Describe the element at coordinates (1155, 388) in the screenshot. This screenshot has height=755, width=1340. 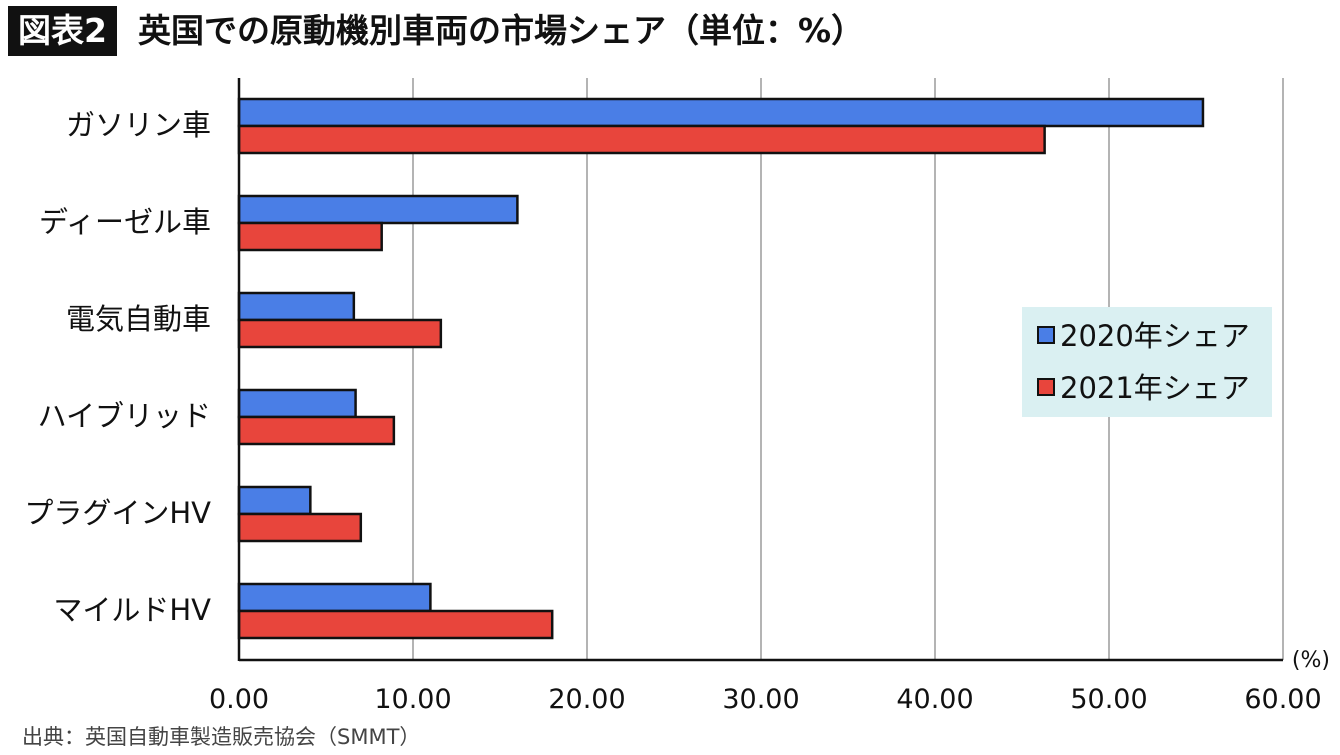
I see `legend-label: 2021年シェア` at that location.